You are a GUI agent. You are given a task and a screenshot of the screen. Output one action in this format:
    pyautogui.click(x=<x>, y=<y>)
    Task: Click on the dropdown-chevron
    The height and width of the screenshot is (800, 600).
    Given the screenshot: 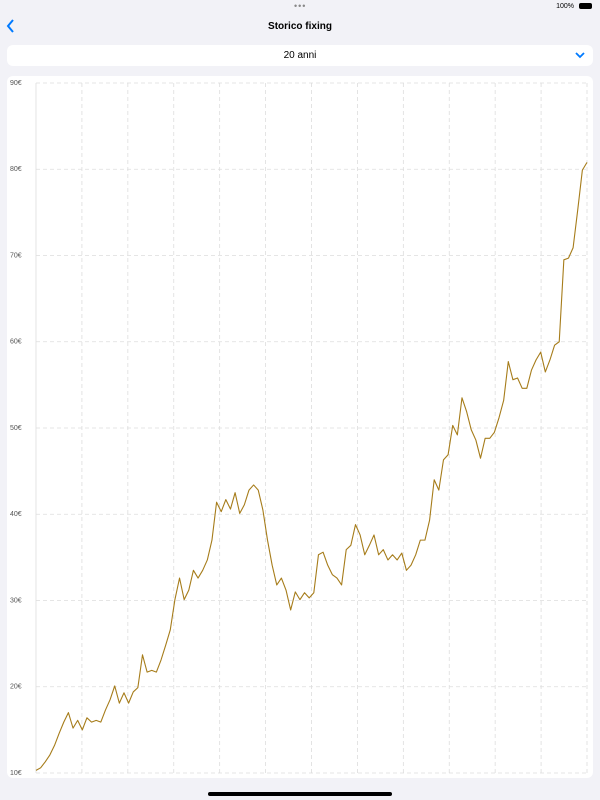 What is the action you would take?
    pyautogui.click(x=580, y=55)
    